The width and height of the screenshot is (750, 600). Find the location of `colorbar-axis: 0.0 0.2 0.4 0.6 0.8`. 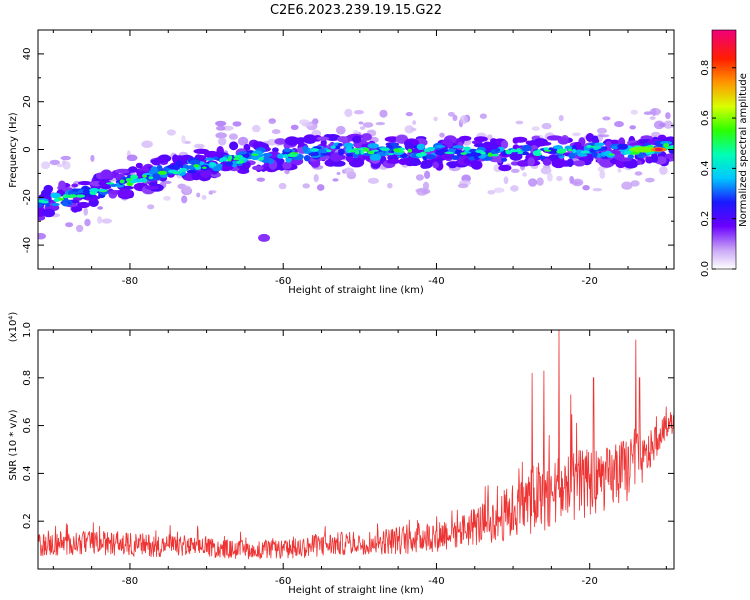

colorbar-axis: 0.0 0.2 0.4 0.6 0.8 is located at coordinates (718, 153).